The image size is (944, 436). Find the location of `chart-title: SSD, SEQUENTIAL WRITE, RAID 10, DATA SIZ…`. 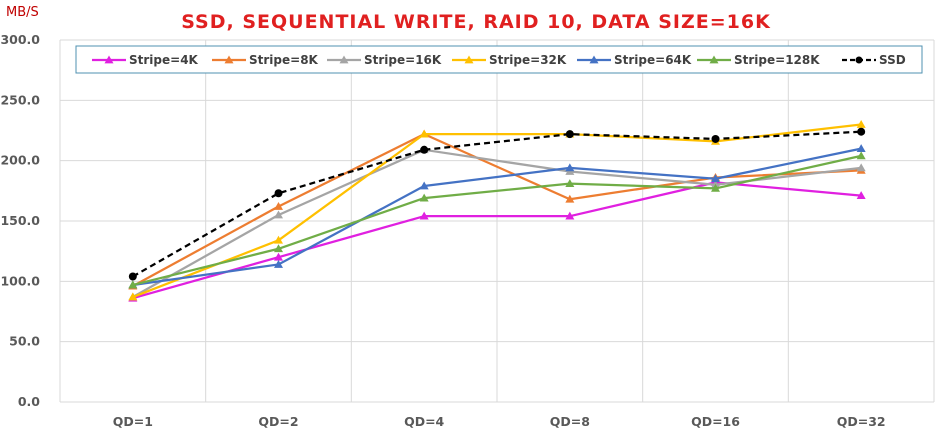

chart-title: SSD, SEQUENTIAL WRITE, RAID 10, DATA SIZ… is located at coordinates (476, 22).